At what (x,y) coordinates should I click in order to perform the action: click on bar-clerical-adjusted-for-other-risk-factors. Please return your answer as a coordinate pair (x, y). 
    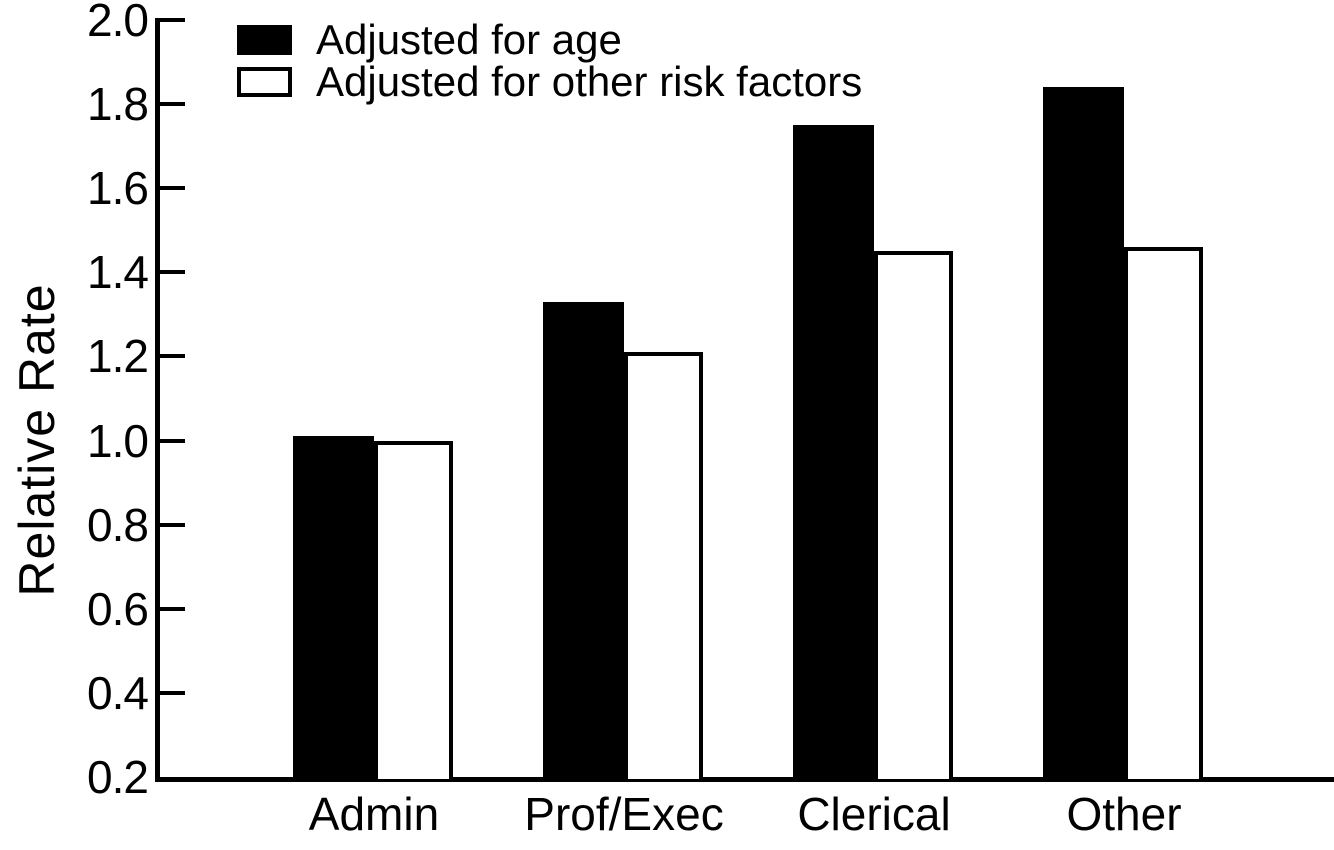
    Looking at the image, I should click on (913, 515).